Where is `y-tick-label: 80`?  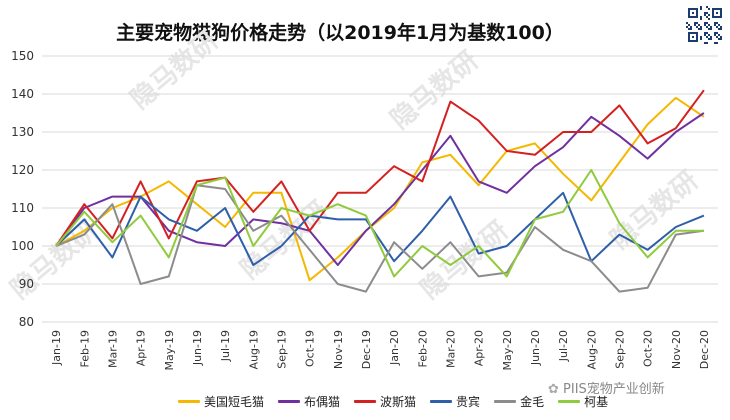 y-tick-label: 80 is located at coordinates (26, 322).